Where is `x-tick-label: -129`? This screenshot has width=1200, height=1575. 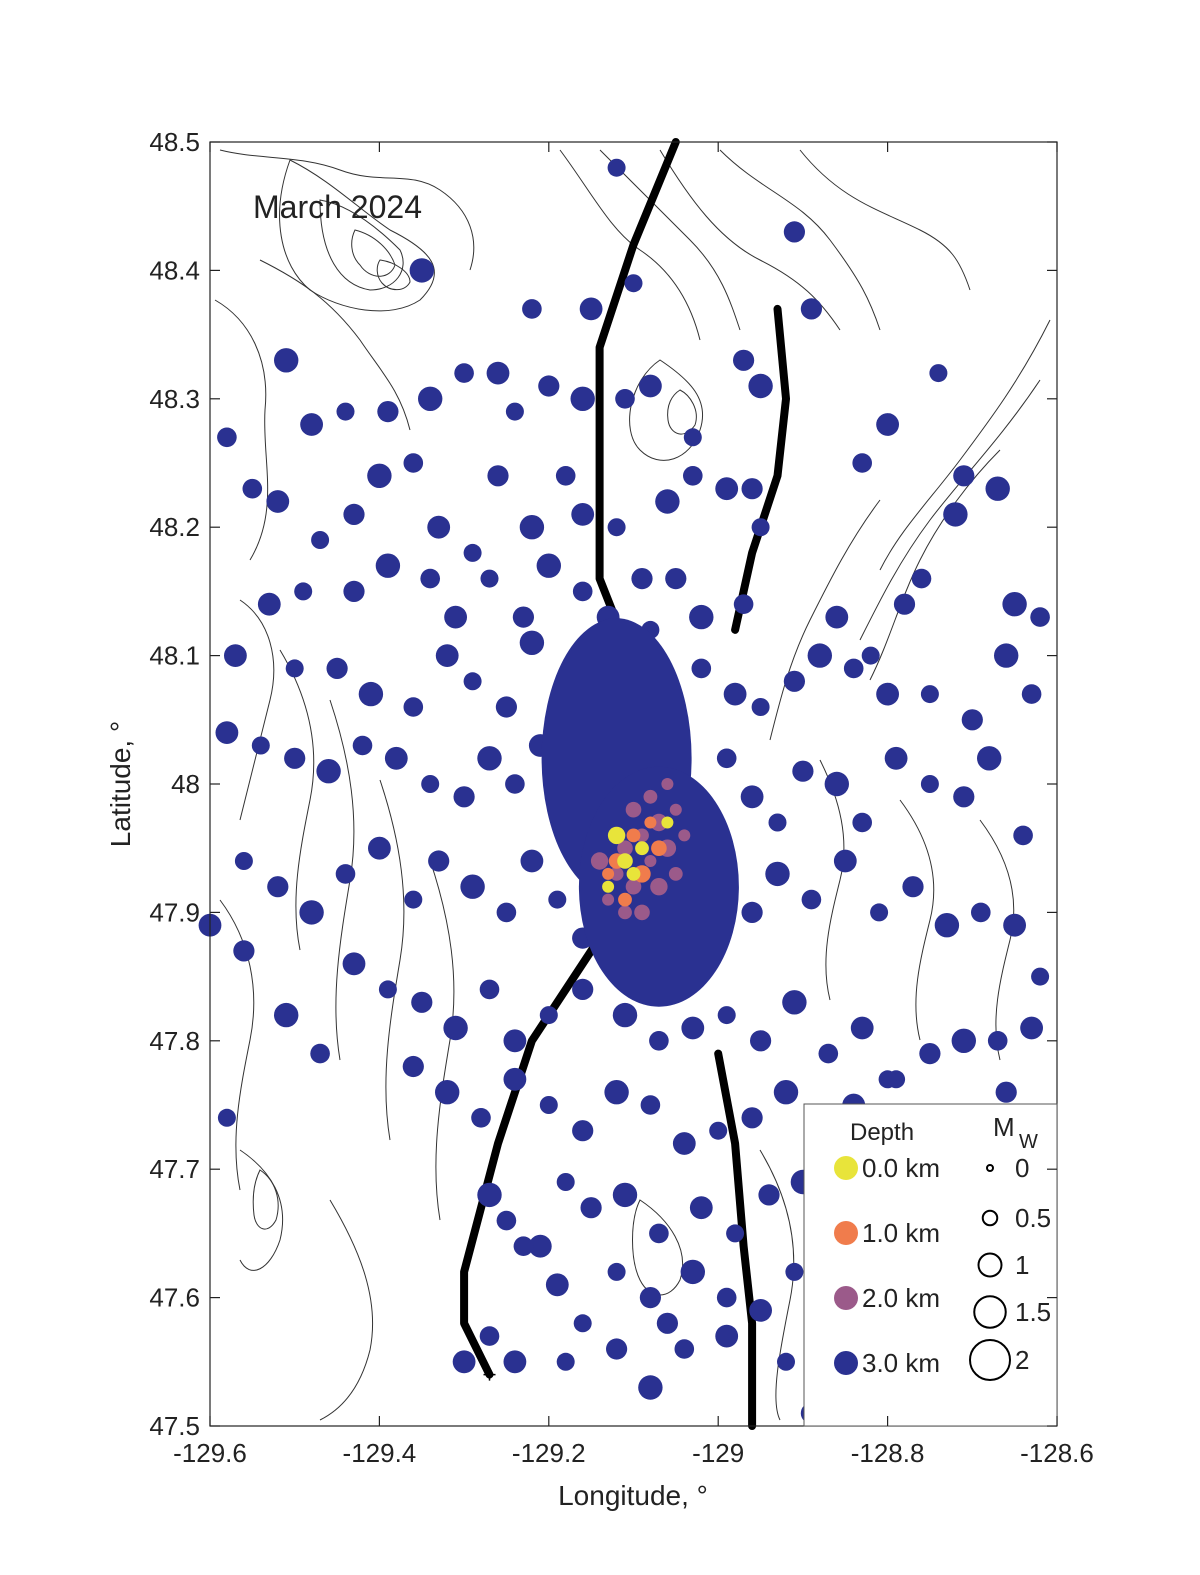
x-tick-label: -129 is located at coordinates (718, 1453).